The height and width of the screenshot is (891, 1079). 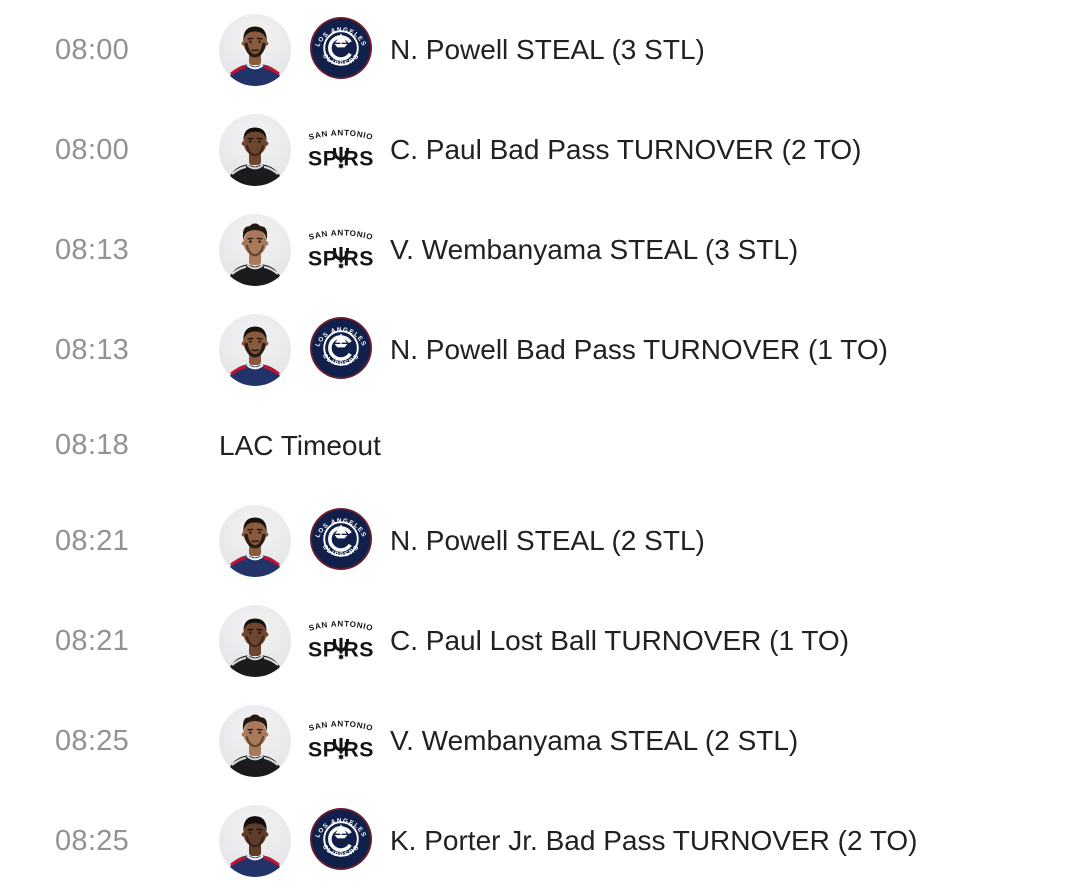 What do you see at coordinates (620, 640) in the screenshot?
I see `play-description: C. Paul Lost Ball TURNOVER (1 TO)` at bounding box center [620, 640].